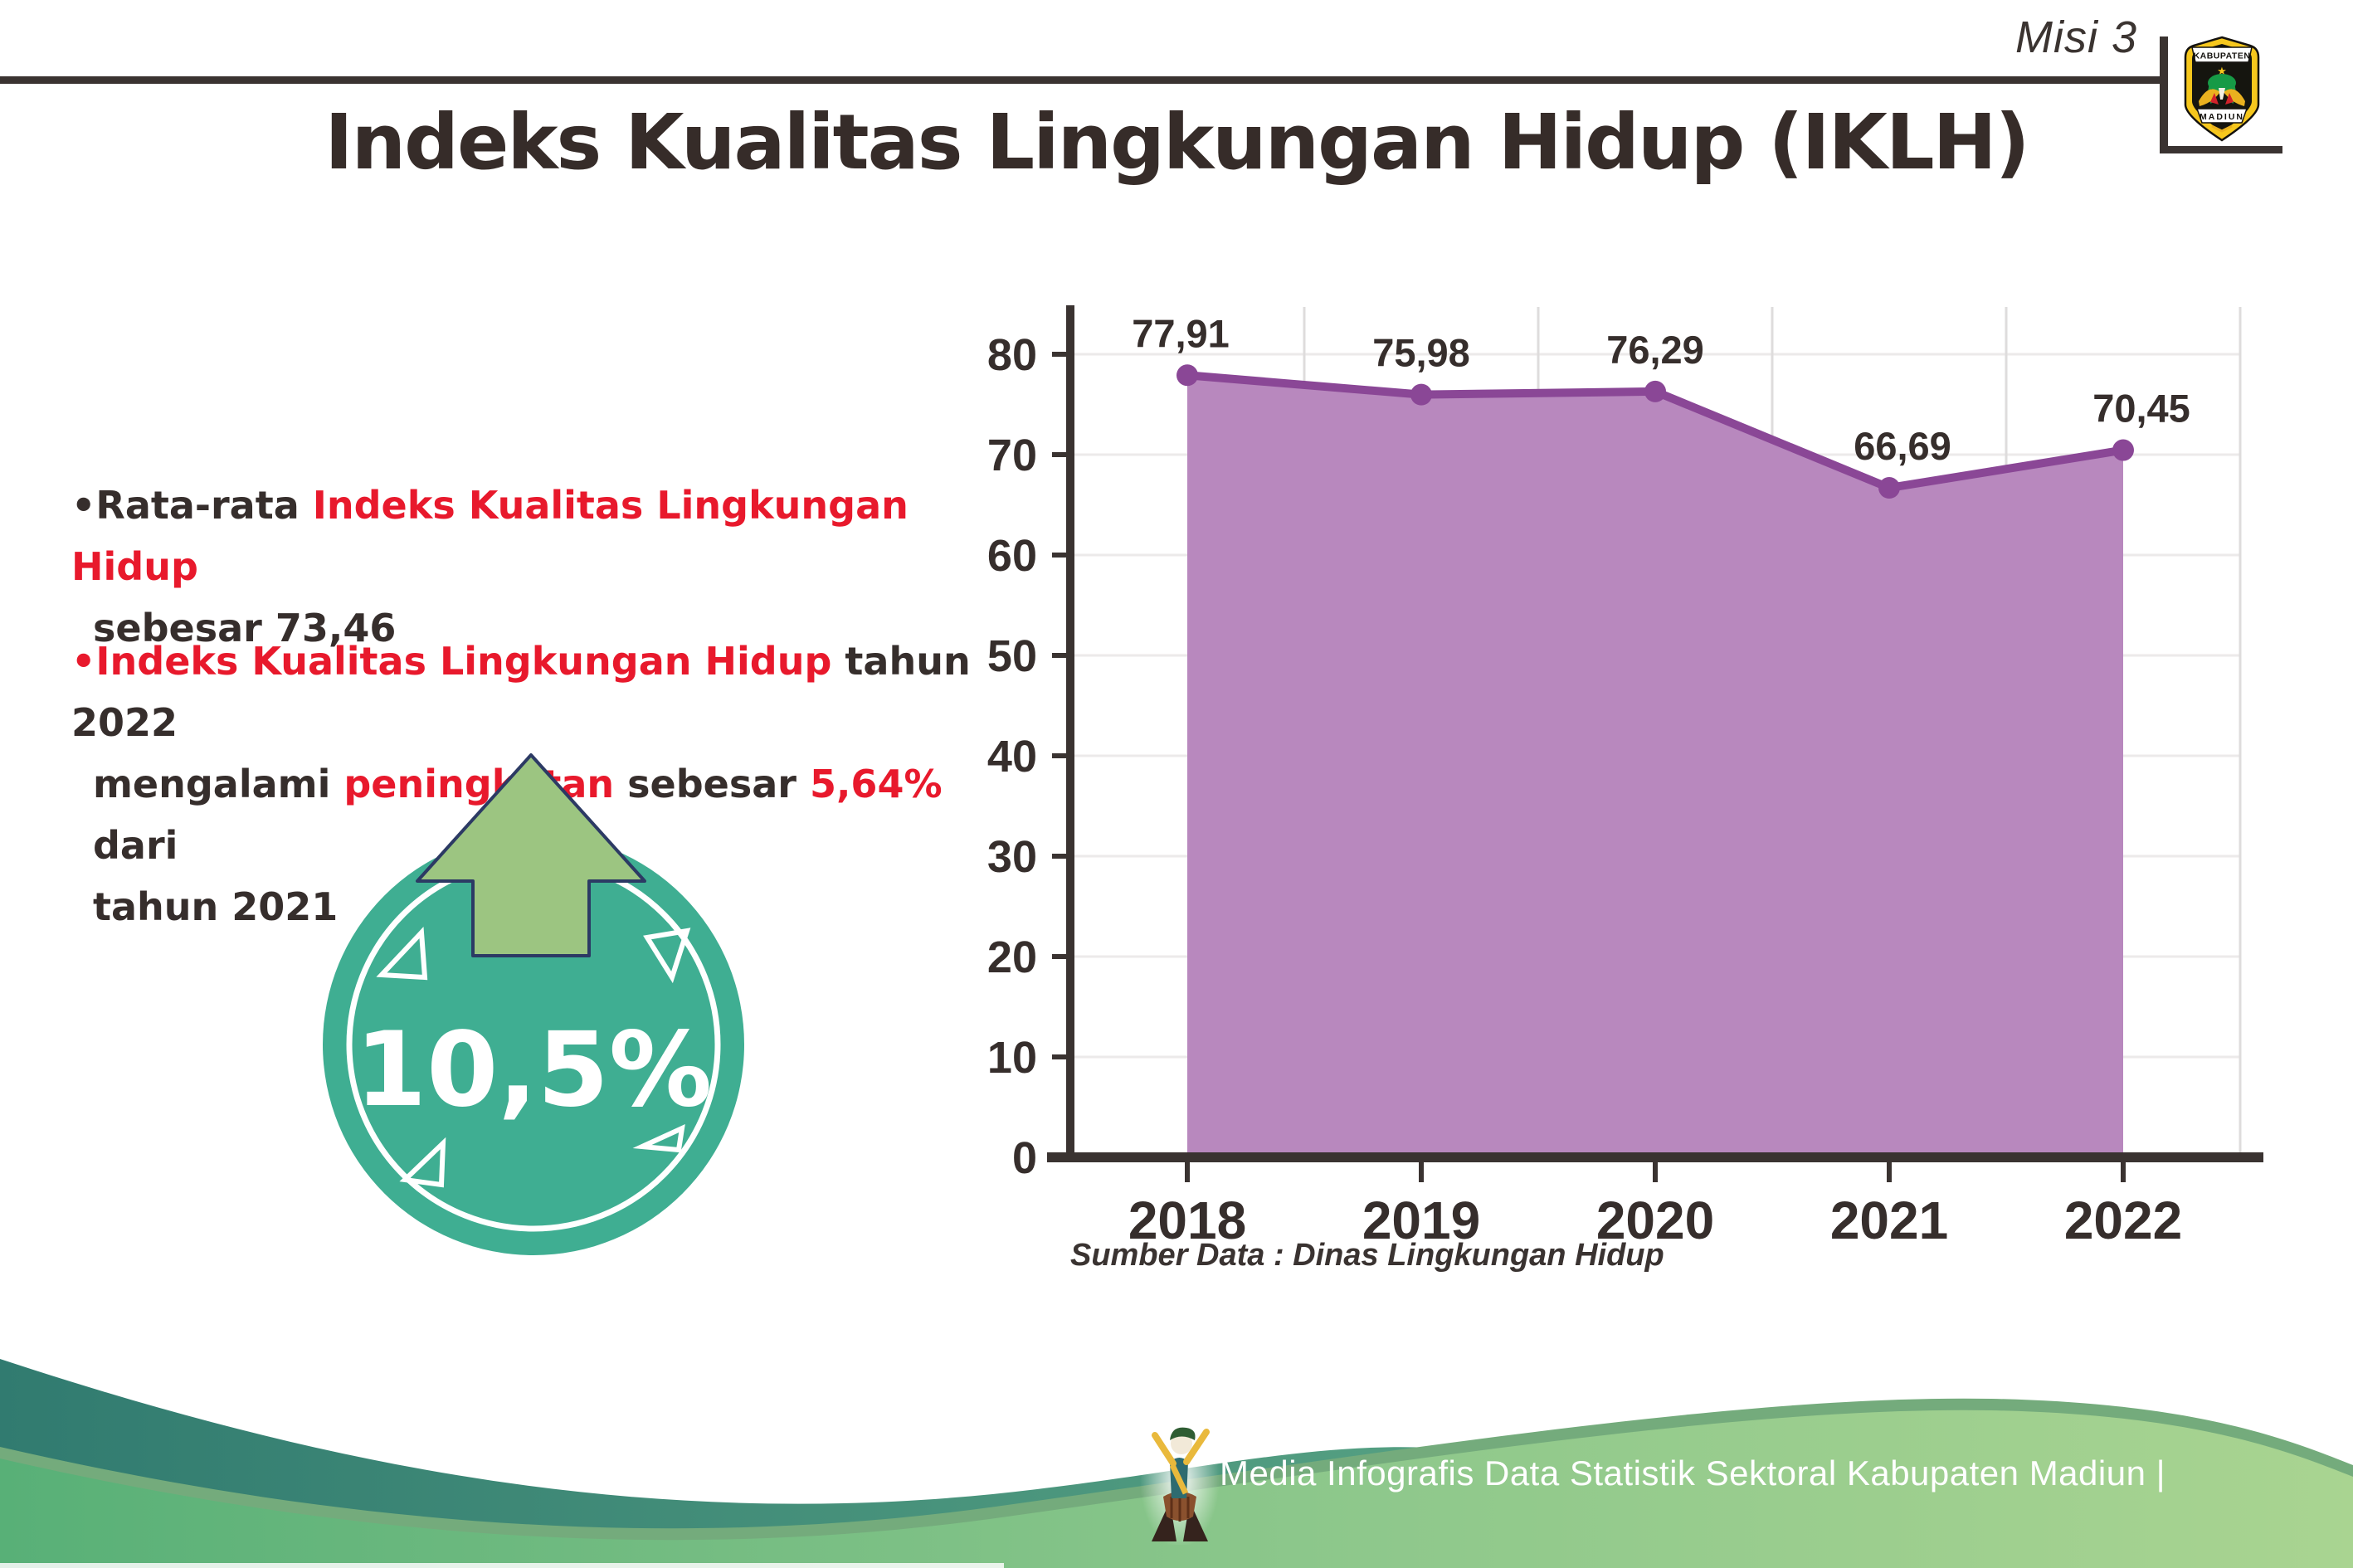 This screenshot has width=2353, height=1568. Describe the element at coordinates (1196, 1447) in the screenshot. I see `mascot-arm-right` at that location.